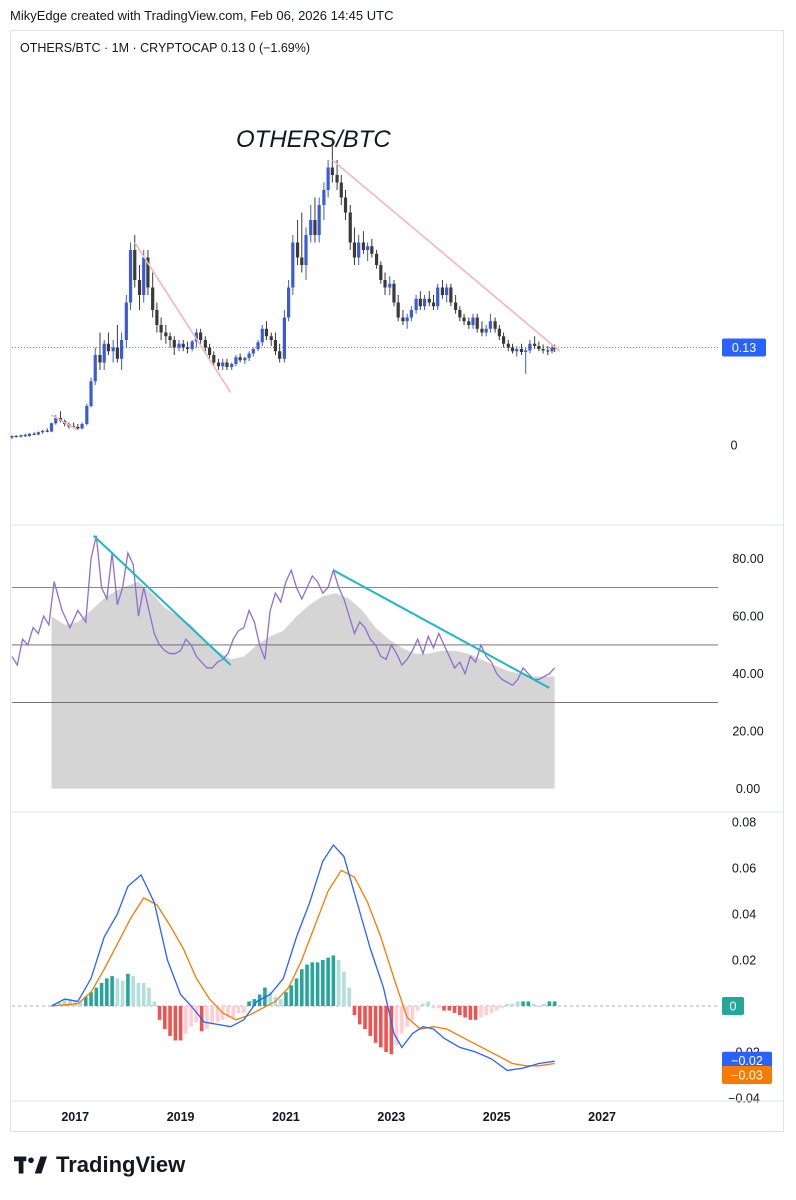  Describe the element at coordinates (747, 1076) in the screenshot. I see `value-badge-label: −0.03` at that location.